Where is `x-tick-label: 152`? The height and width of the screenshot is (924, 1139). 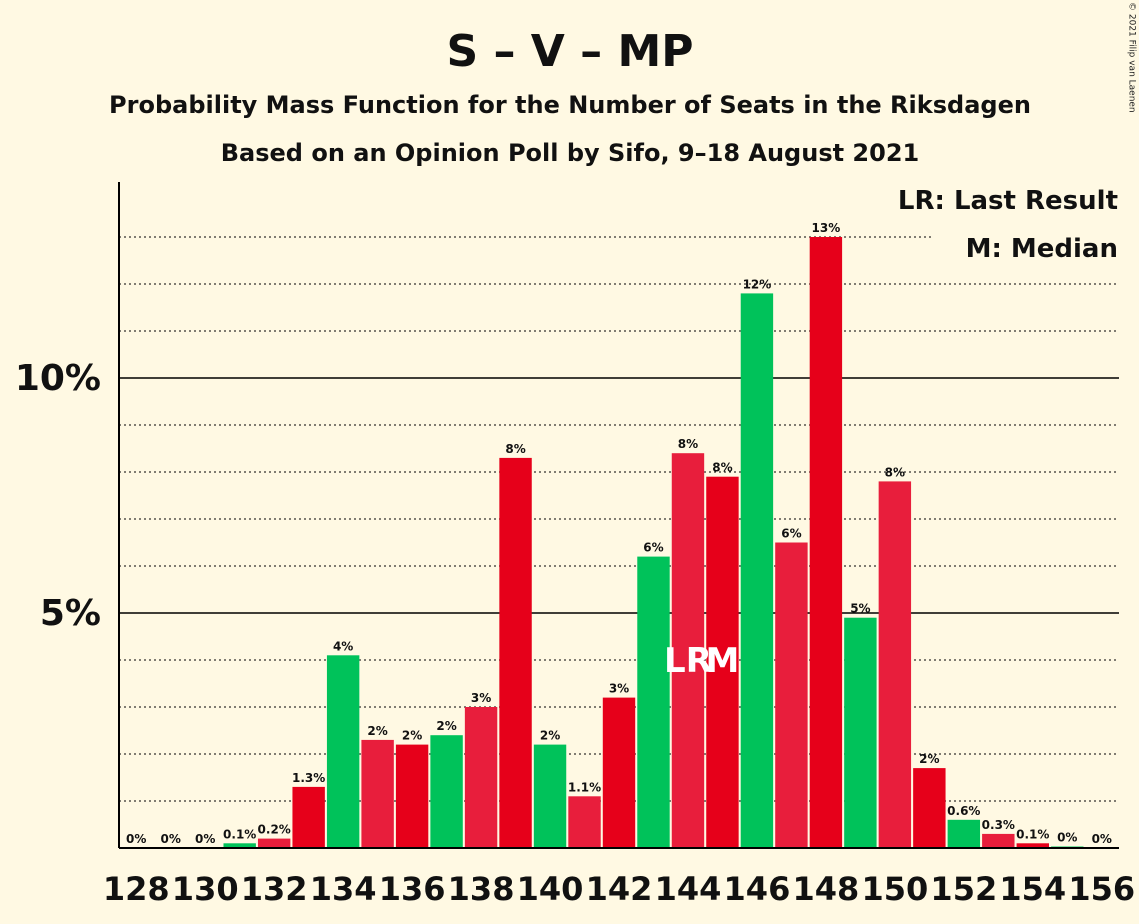 x-tick-label: 152 is located at coordinates (963, 889).